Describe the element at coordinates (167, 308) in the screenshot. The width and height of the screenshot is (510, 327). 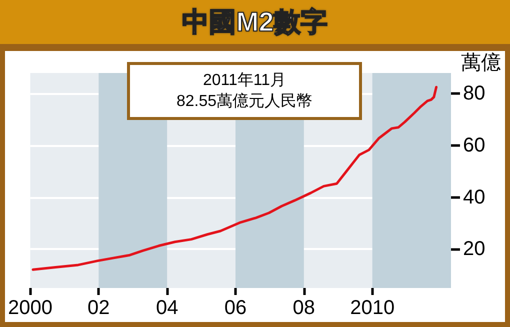
I see `x-tick-label: 04` at that location.